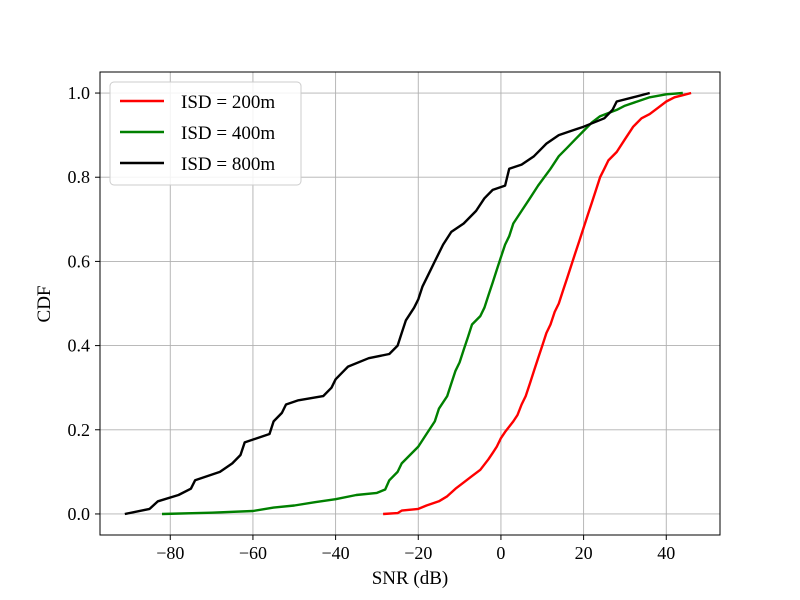 This screenshot has width=800, height=600. What do you see at coordinates (228, 164) in the screenshot?
I see `legend-label-3: ISD = 800m` at bounding box center [228, 164].